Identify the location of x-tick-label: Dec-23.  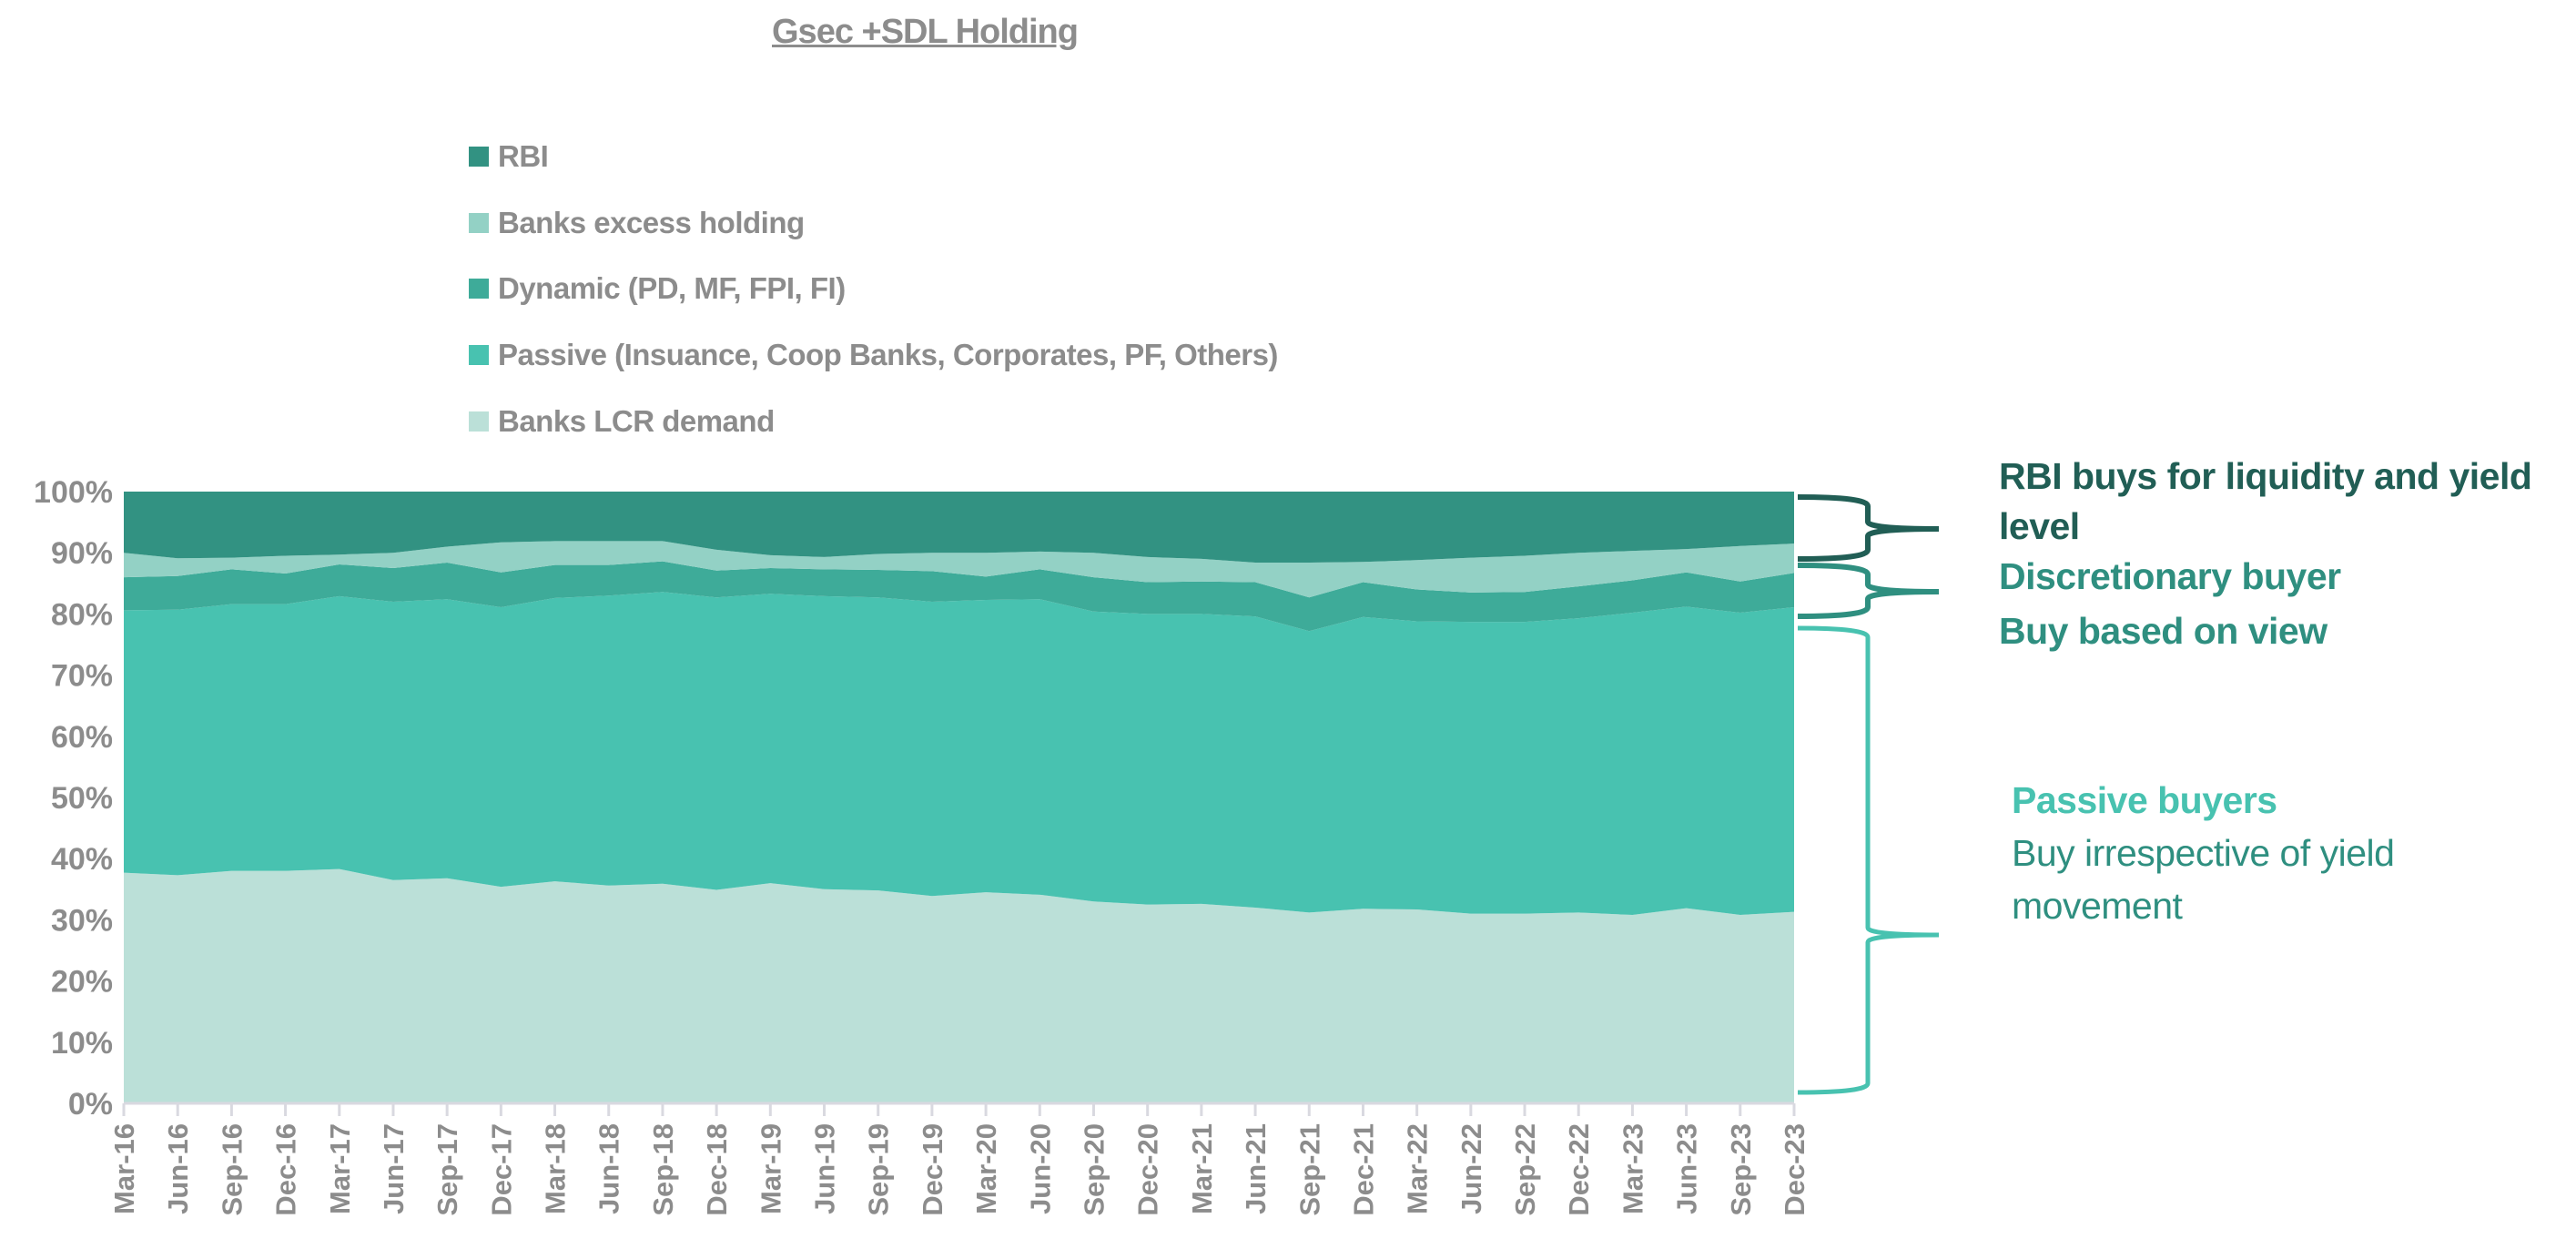
(1794, 1169).